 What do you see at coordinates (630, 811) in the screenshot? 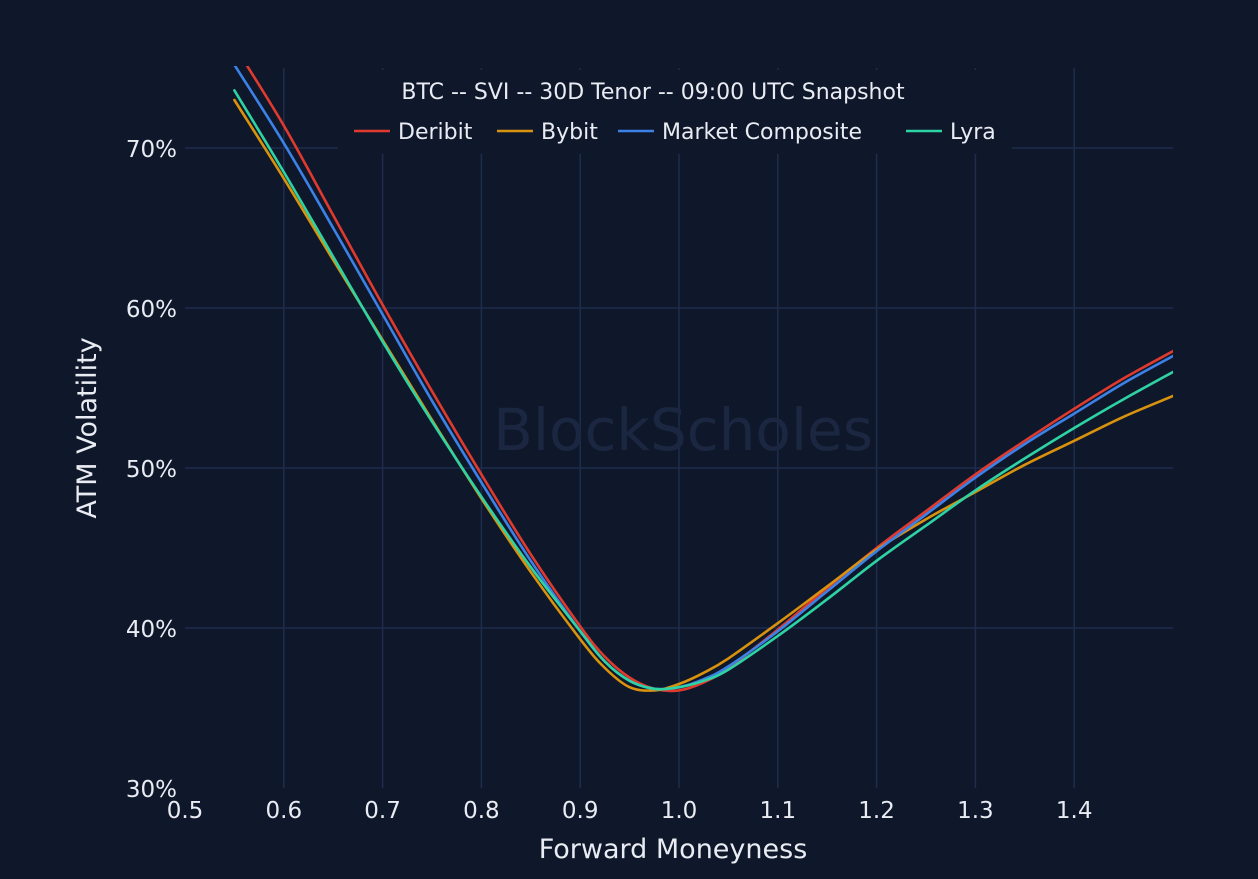
I see `x-axis-ticks: 0.5 0.6 0.7 0.8 0.9 1.0 1.1 1.2 1.3 1.4` at bounding box center [630, 811].